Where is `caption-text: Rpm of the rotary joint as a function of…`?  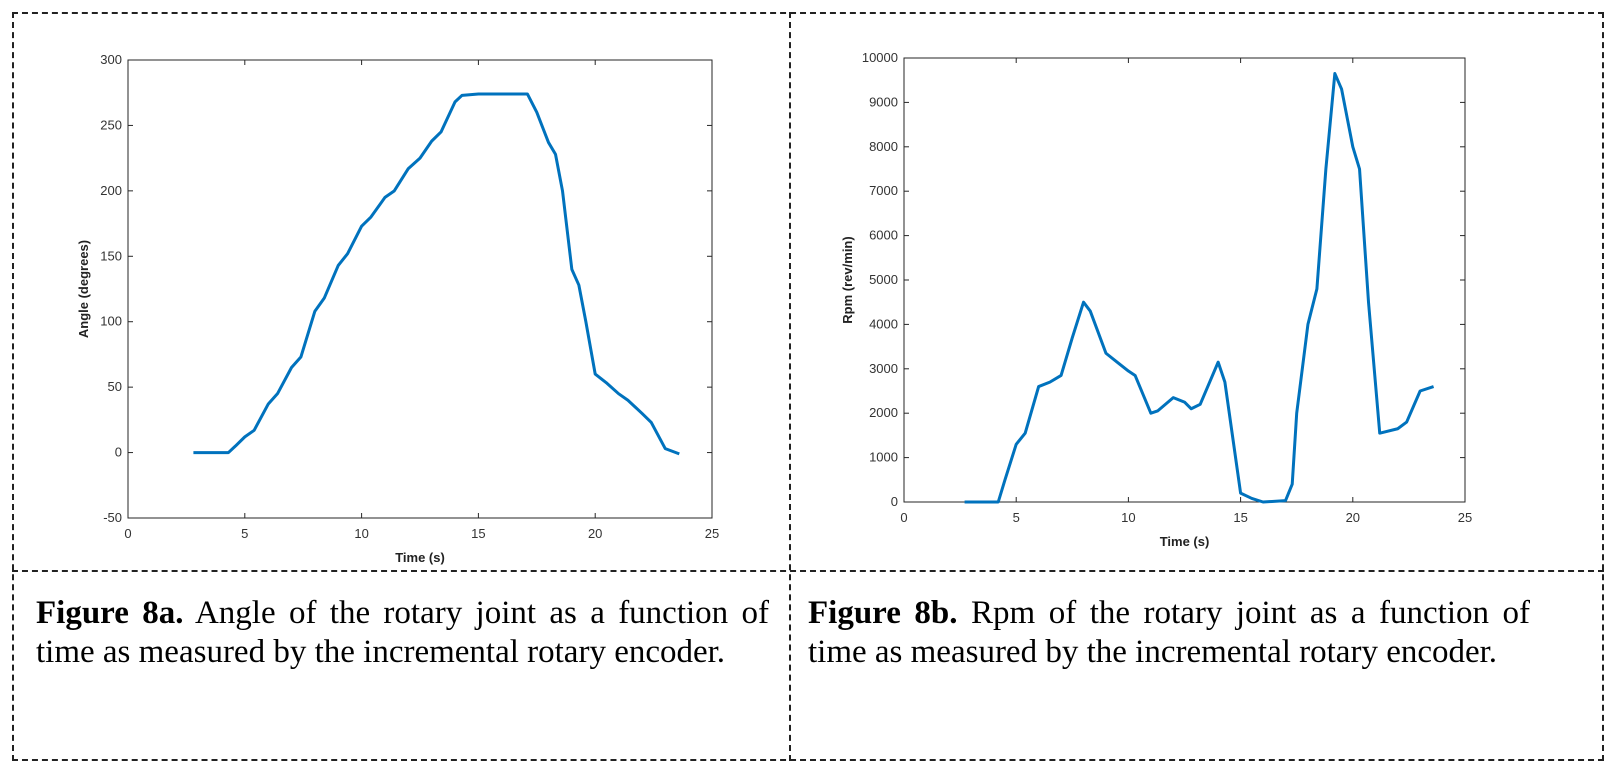
caption-text: Rpm of the rotary joint as a function of… is located at coordinates (1169, 632).